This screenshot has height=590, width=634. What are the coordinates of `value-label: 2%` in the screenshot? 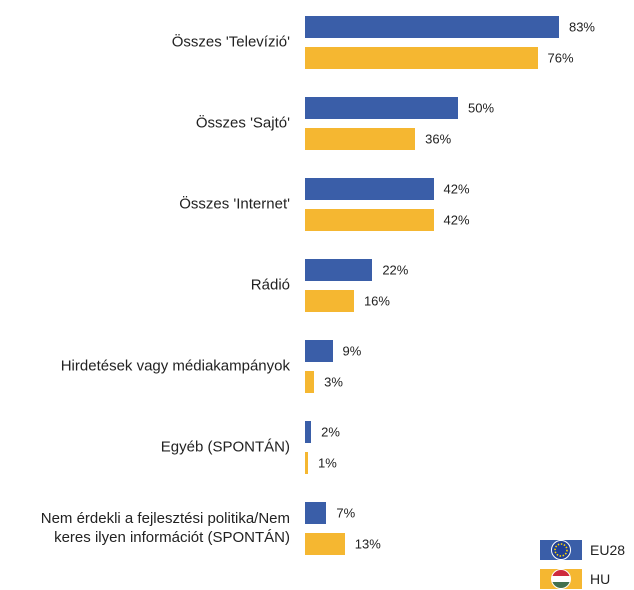 It's located at (330, 432).